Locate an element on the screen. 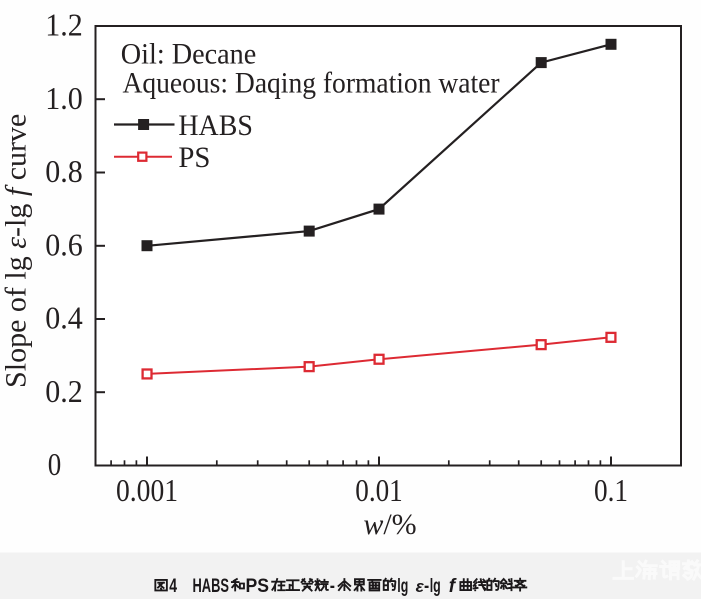  svg-text: 0.01 is located at coordinates (379, 490).